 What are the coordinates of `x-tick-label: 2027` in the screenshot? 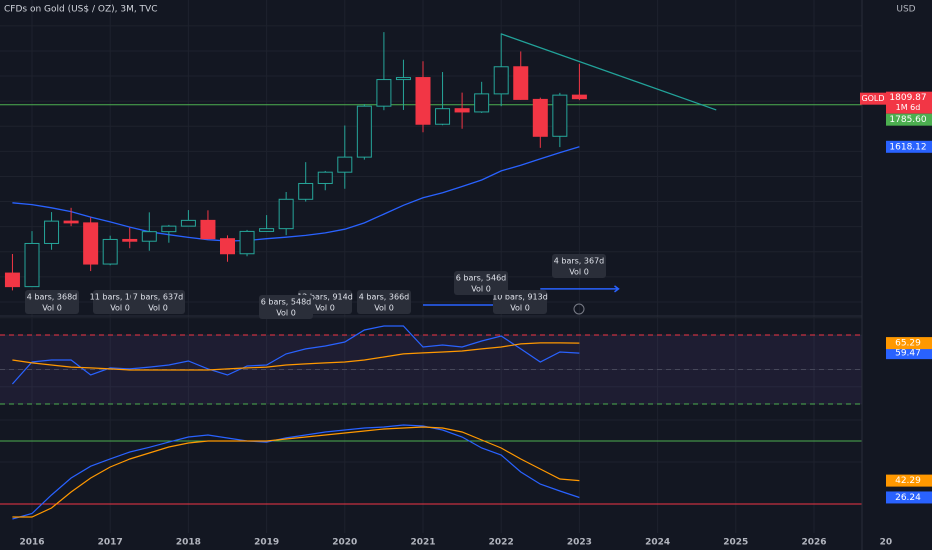 It's located at (892, 543).